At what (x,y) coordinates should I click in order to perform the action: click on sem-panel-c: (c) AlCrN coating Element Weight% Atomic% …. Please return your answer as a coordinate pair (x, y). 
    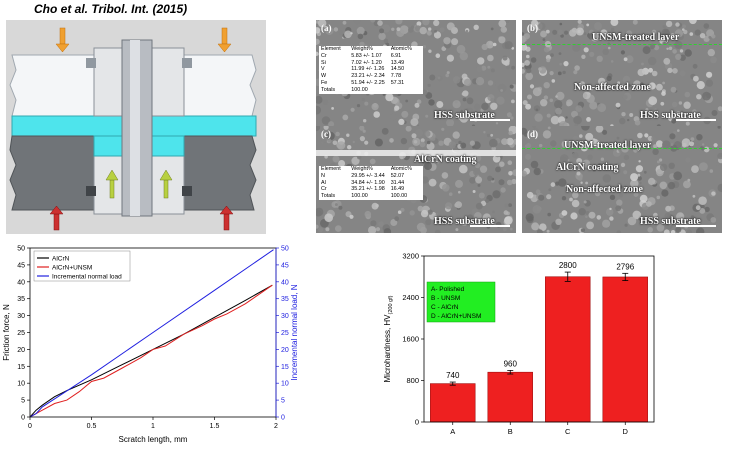
    Looking at the image, I should click on (416, 179).